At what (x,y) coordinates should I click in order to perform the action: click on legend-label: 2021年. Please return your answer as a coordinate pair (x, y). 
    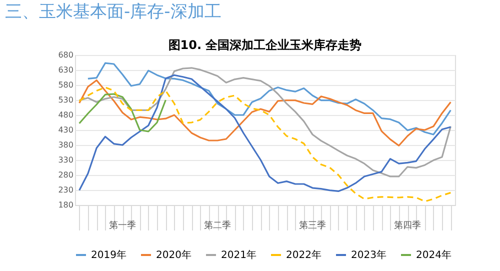
    Looking at the image, I should click on (238, 255).